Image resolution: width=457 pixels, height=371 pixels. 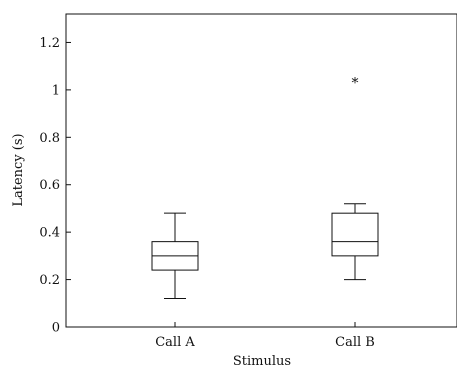 I want to click on x-axis-ticks: Call A Call B, so click(x=265, y=336).